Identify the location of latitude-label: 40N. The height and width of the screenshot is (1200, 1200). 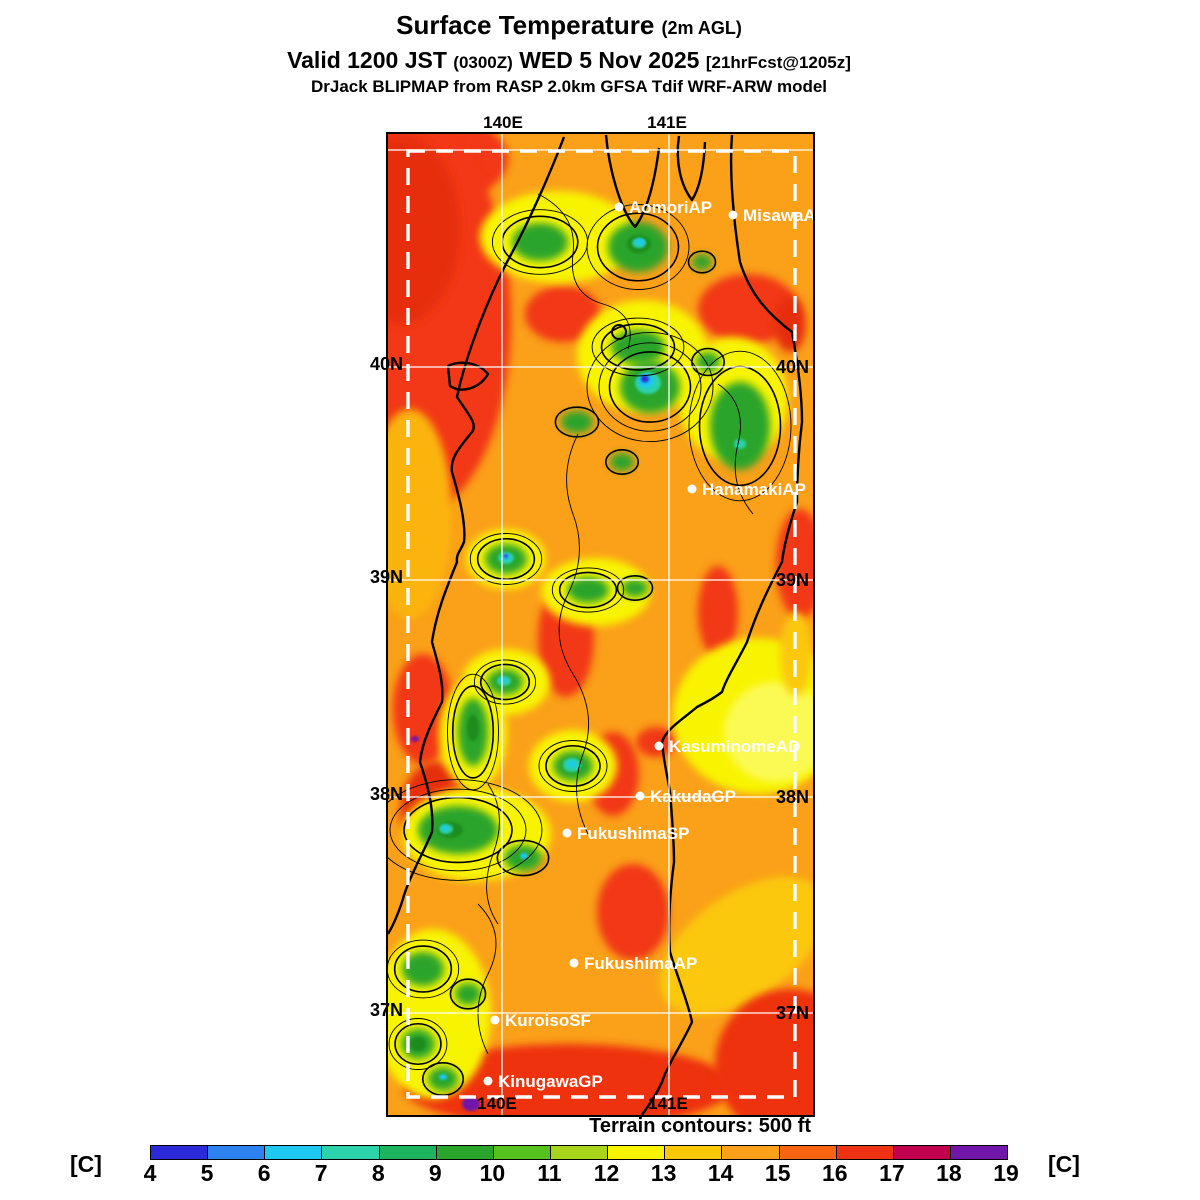
(792, 367).